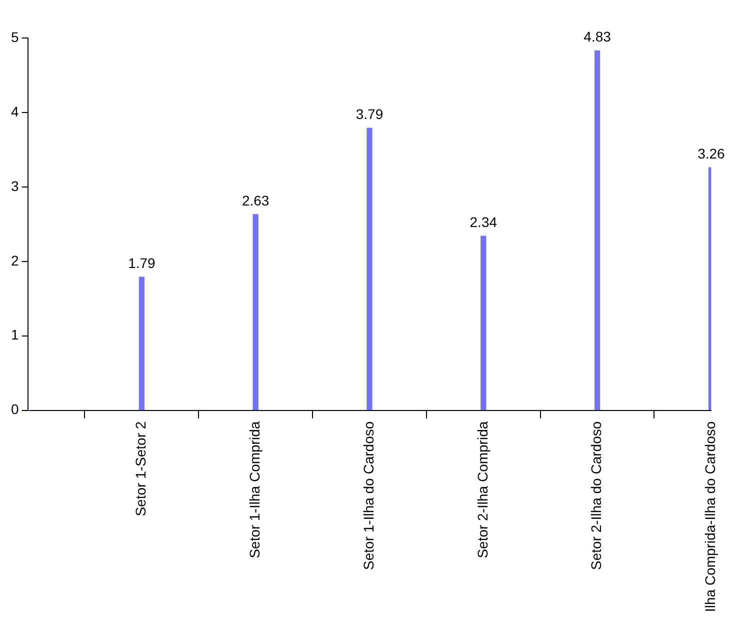 The width and height of the screenshot is (739, 623). I want to click on x-tick-label: Setor 2-Ilha do Cardoso, so click(596, 495).